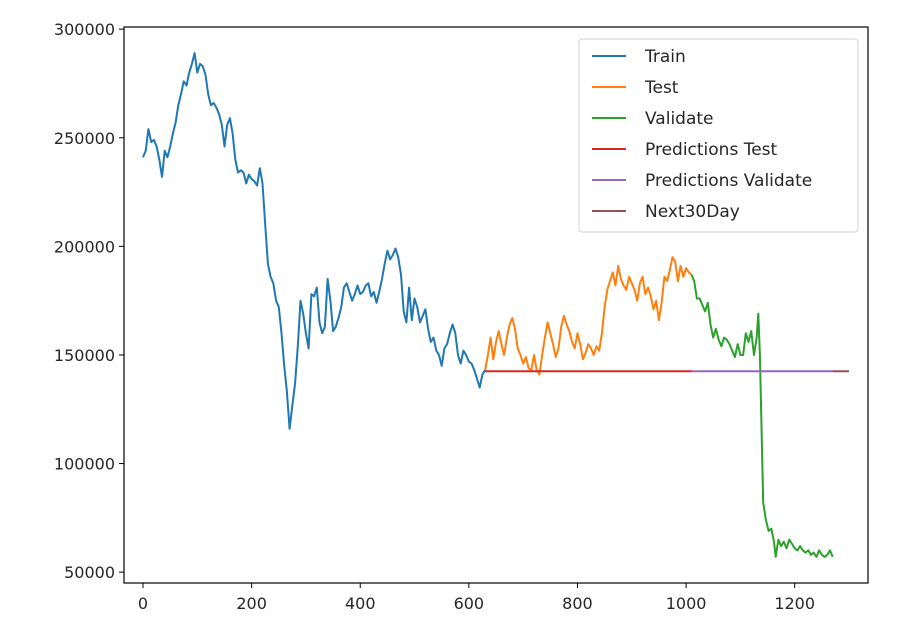 This screenshot has height=633, width=923. Describe the element at coordinates (692, 212) in the screenshot. I see `legend-label: Next30Day` at that location.